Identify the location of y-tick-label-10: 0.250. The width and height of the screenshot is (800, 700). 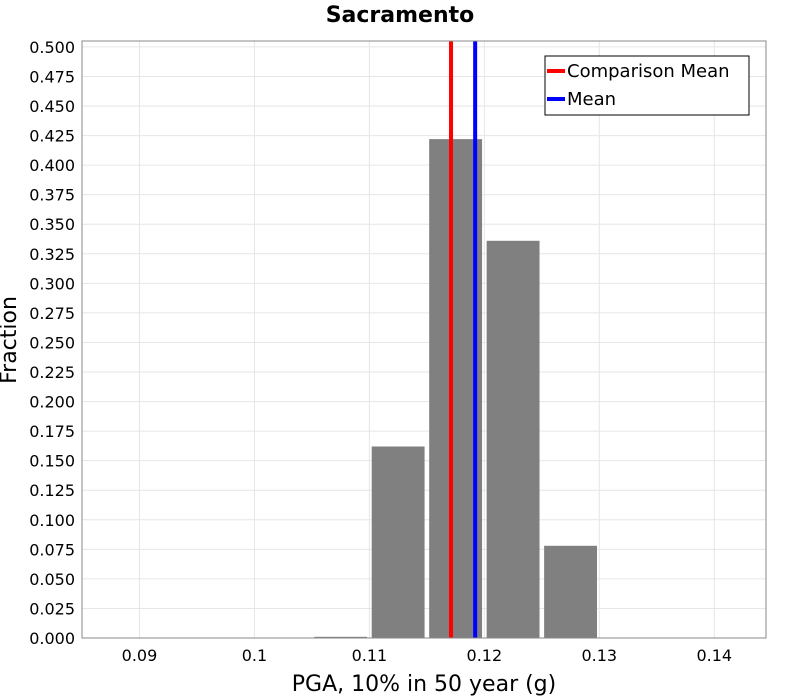
(52, 342).